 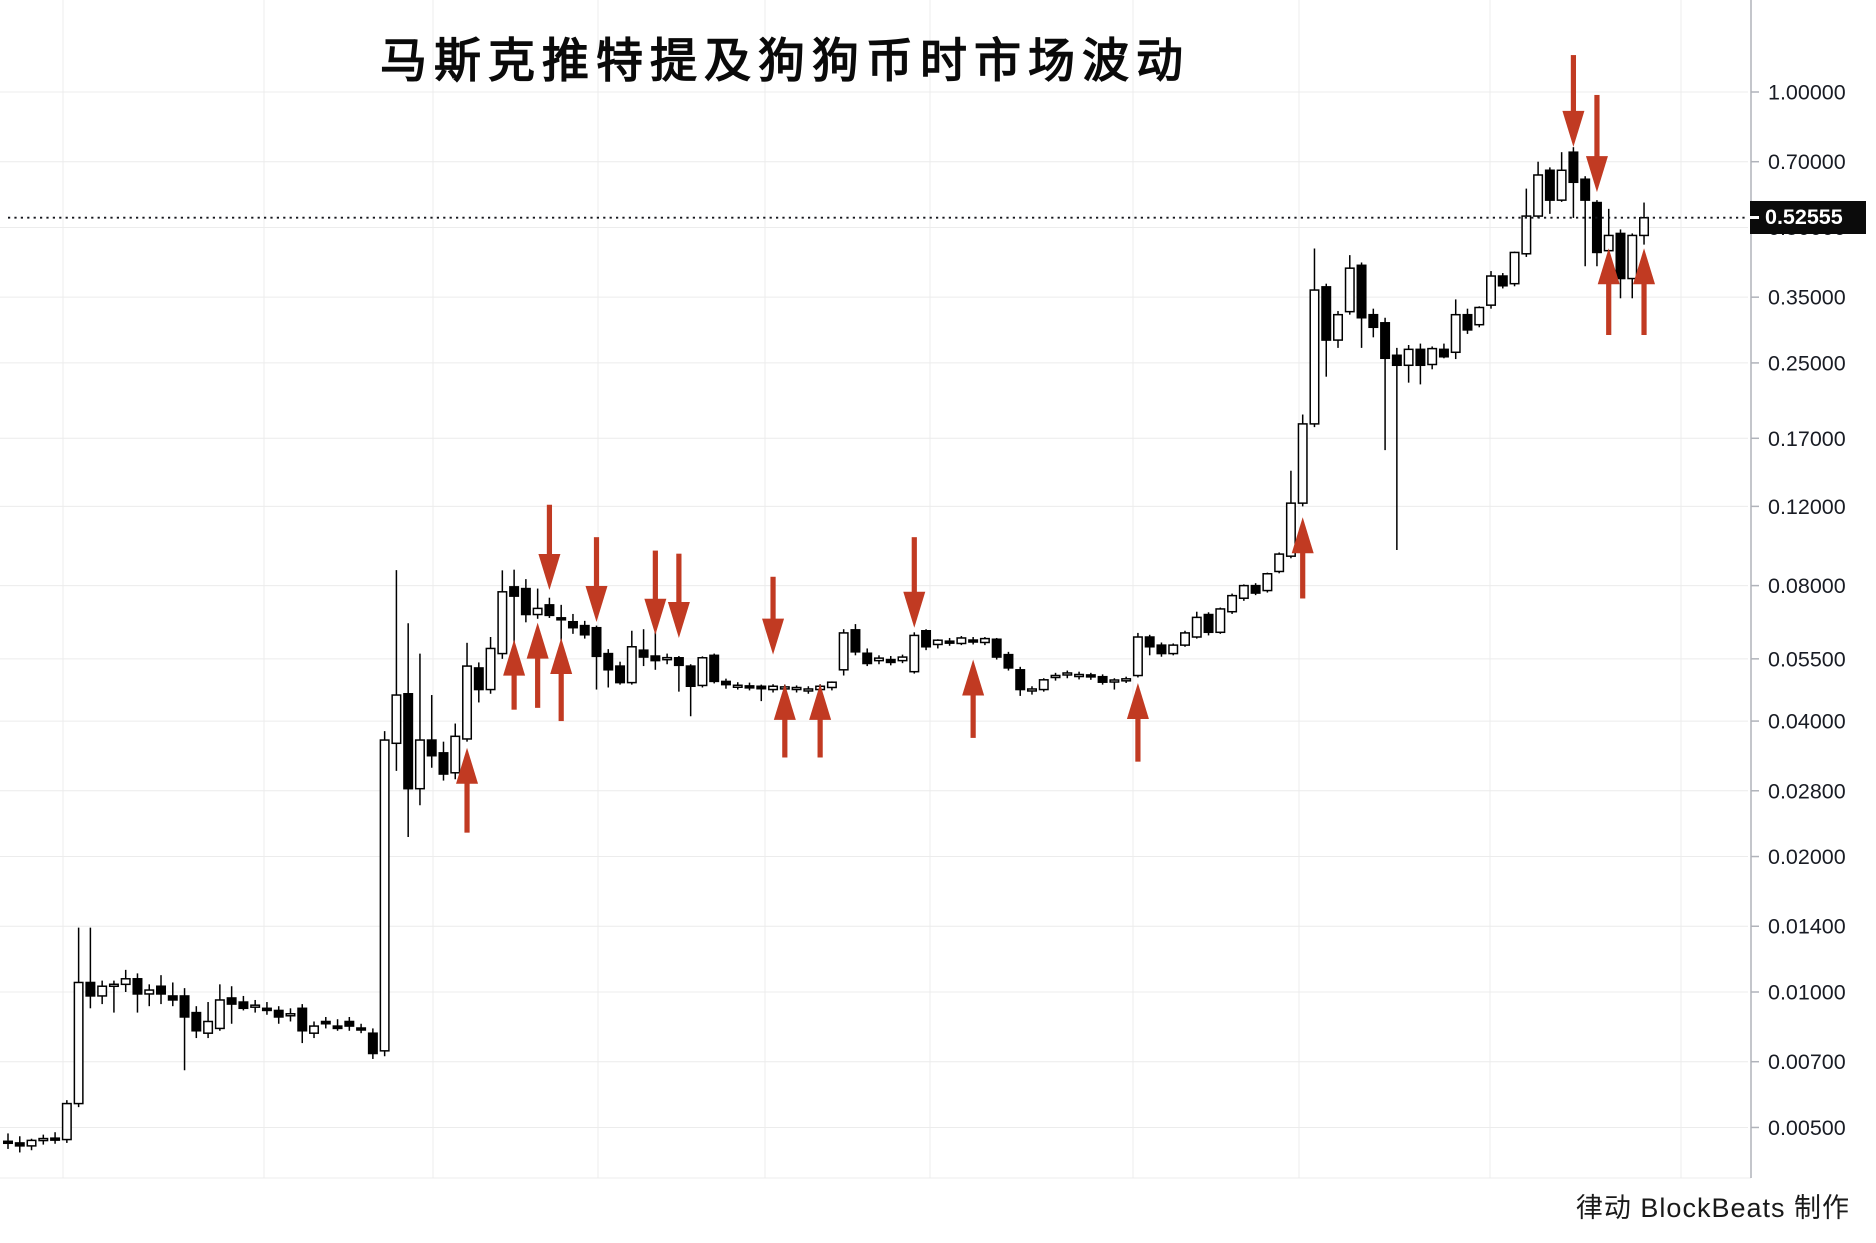 What do you see at coordinates (1808, 218) in the screenshot?
I see `last-price-tag: 0.52555` at bounding box center [1808, 218].